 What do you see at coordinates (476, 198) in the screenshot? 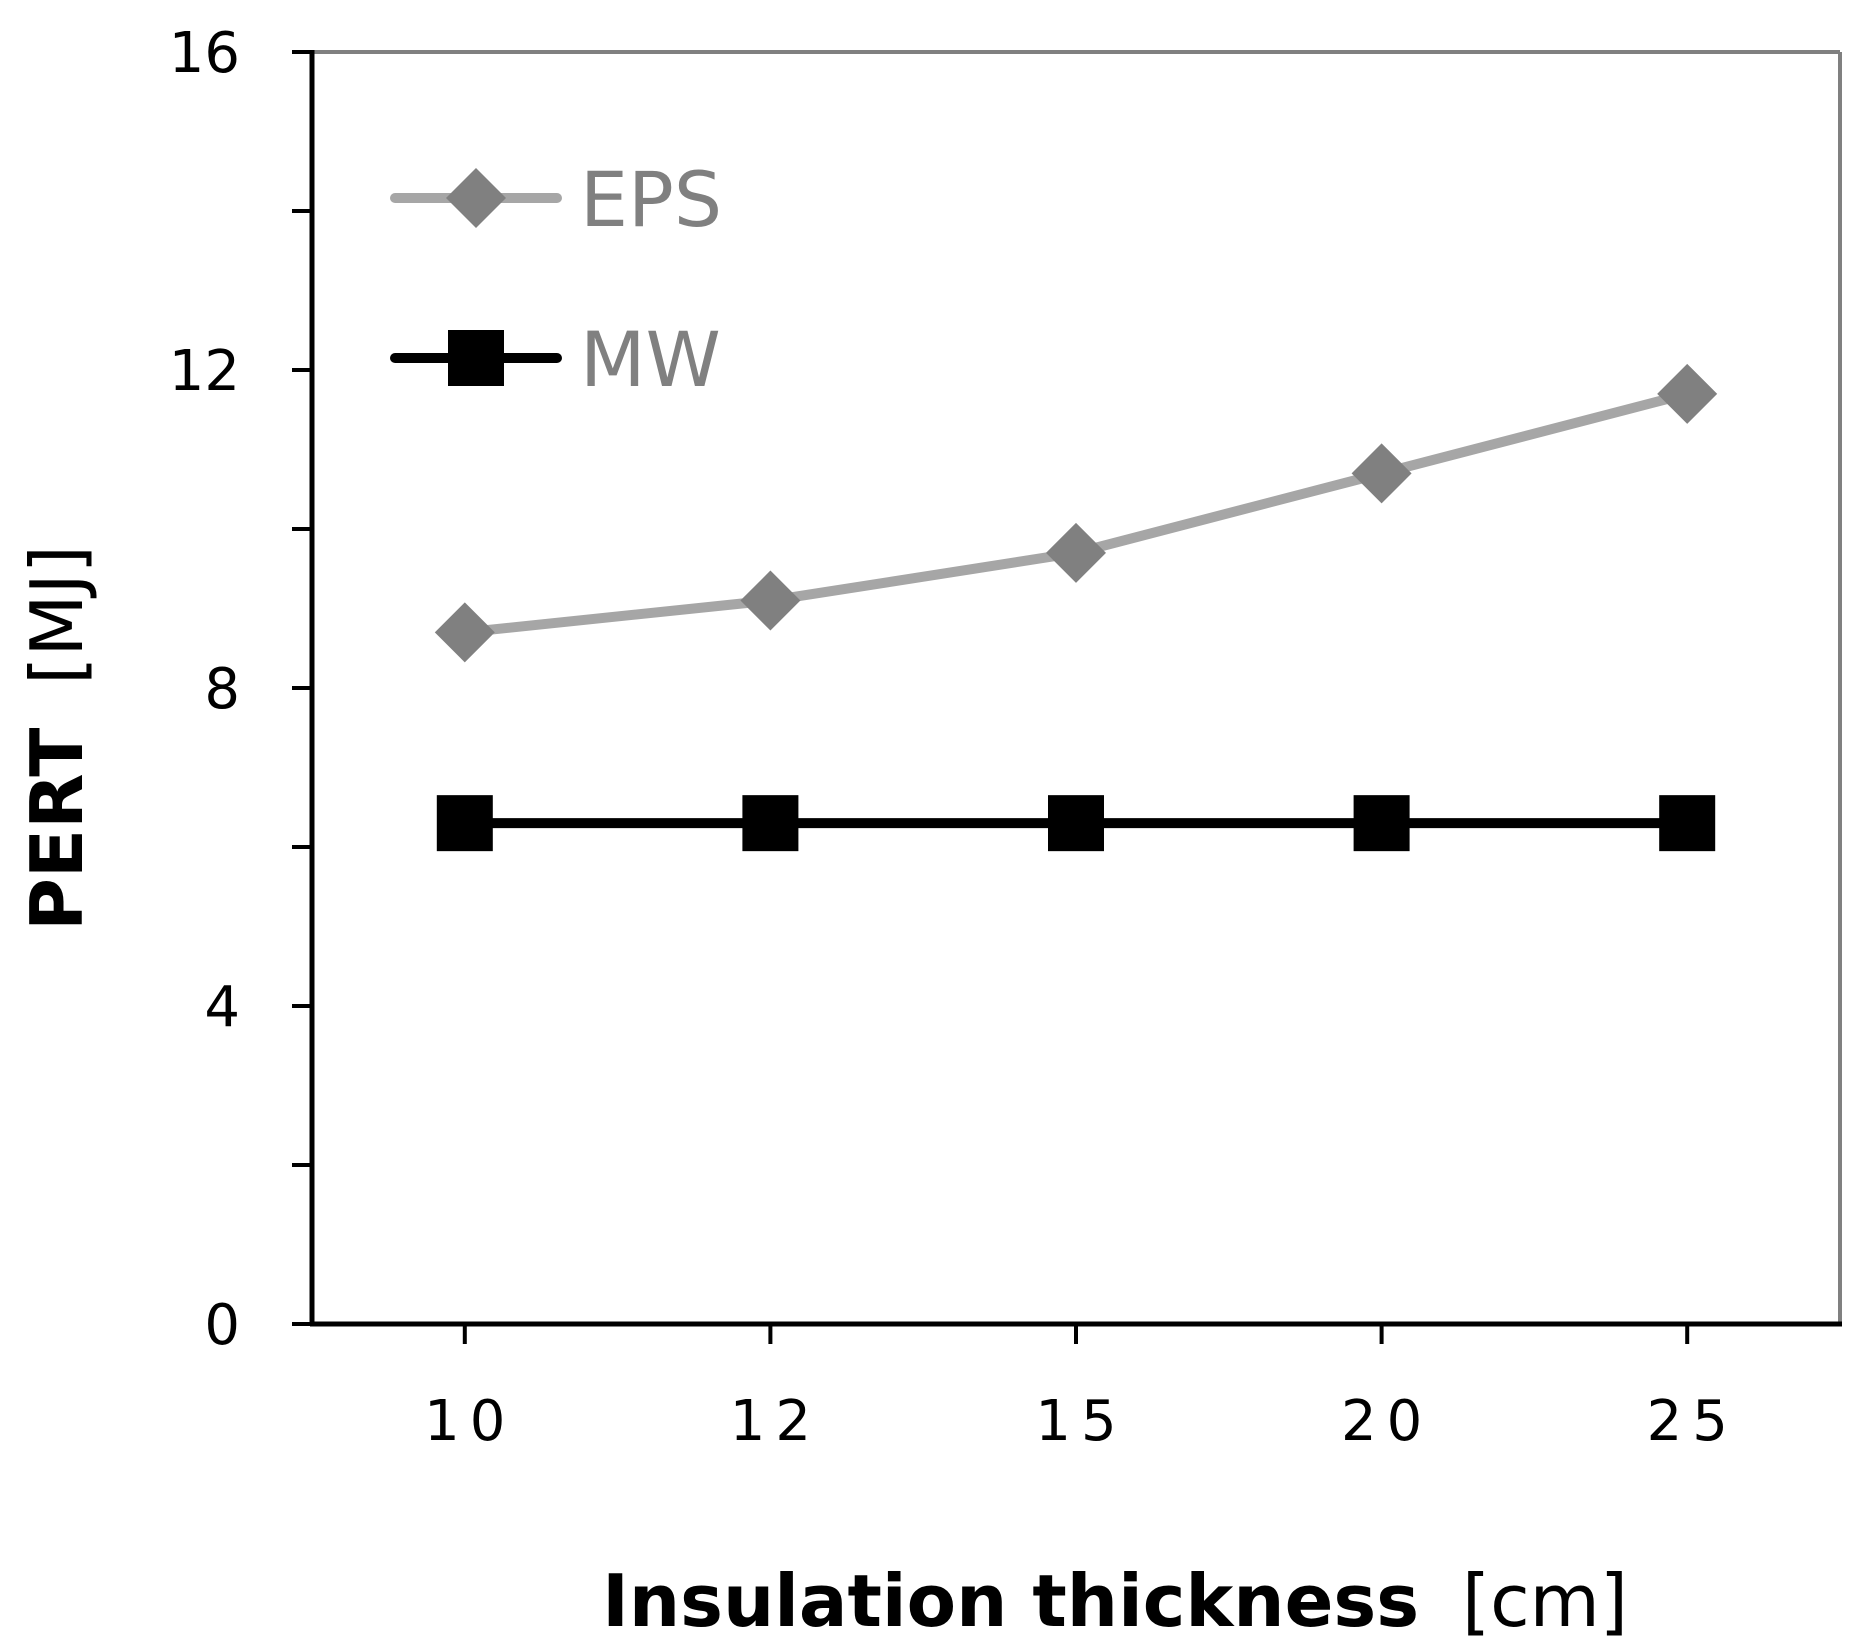
I see `legend-marker-eps` at bounding box center [476, 198].